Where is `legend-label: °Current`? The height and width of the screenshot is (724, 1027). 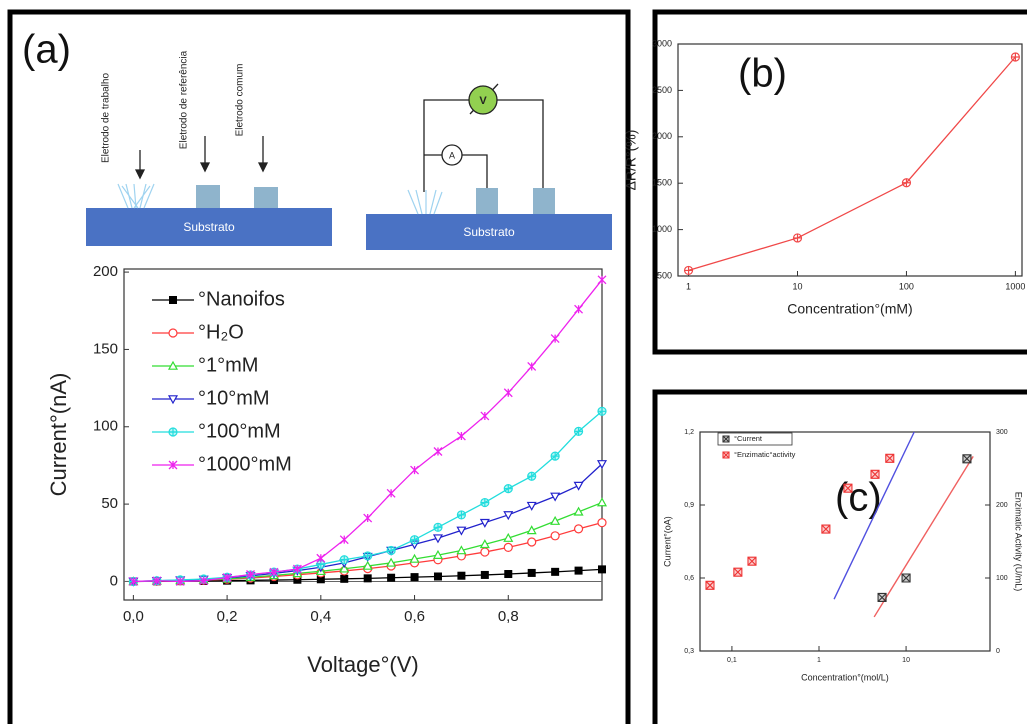
legend-label: °Current is located at coordinates (748, 438).